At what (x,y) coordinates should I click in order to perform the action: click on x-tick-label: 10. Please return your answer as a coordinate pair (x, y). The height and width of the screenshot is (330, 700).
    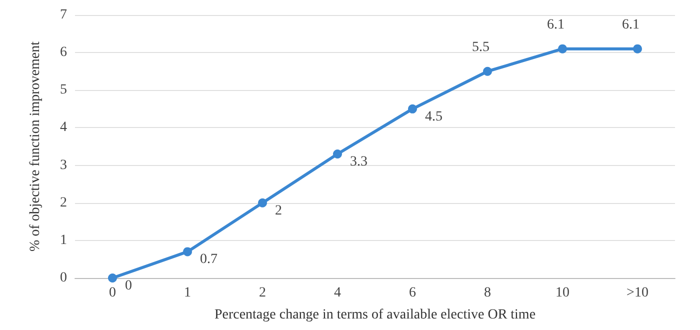
    Looking at the image, I should click on (563, 293).